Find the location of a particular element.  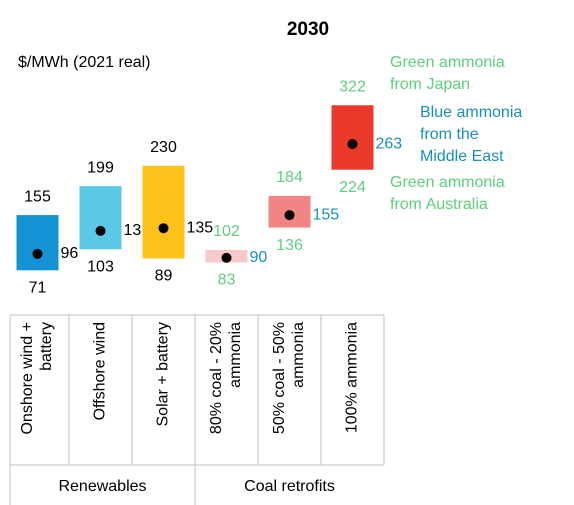

mid-label: 90 is located at coordinates (259, 257).